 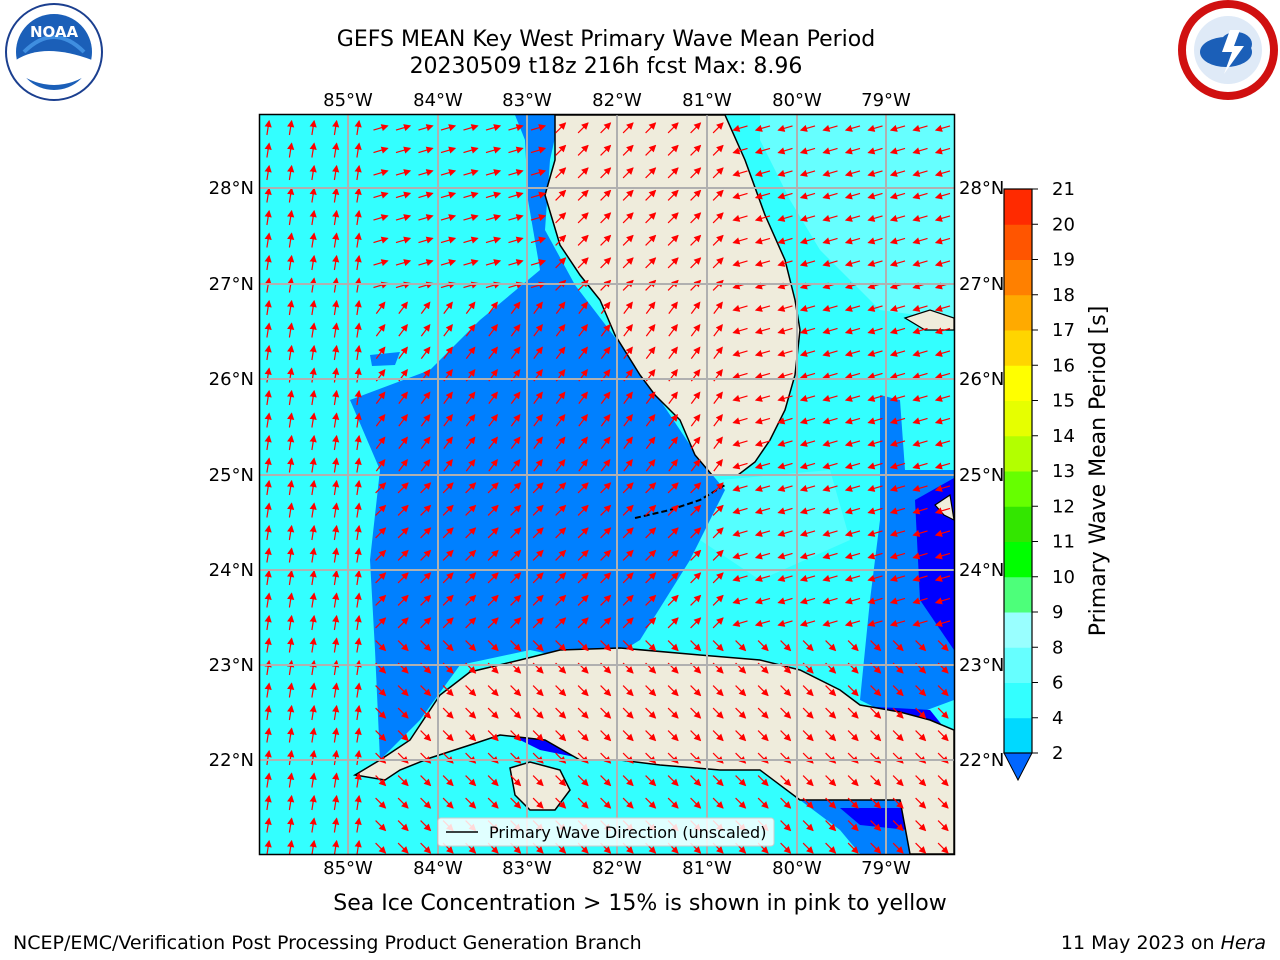 I want to click on colorbar-tick-label: 16, so click(x=1063, y=365).